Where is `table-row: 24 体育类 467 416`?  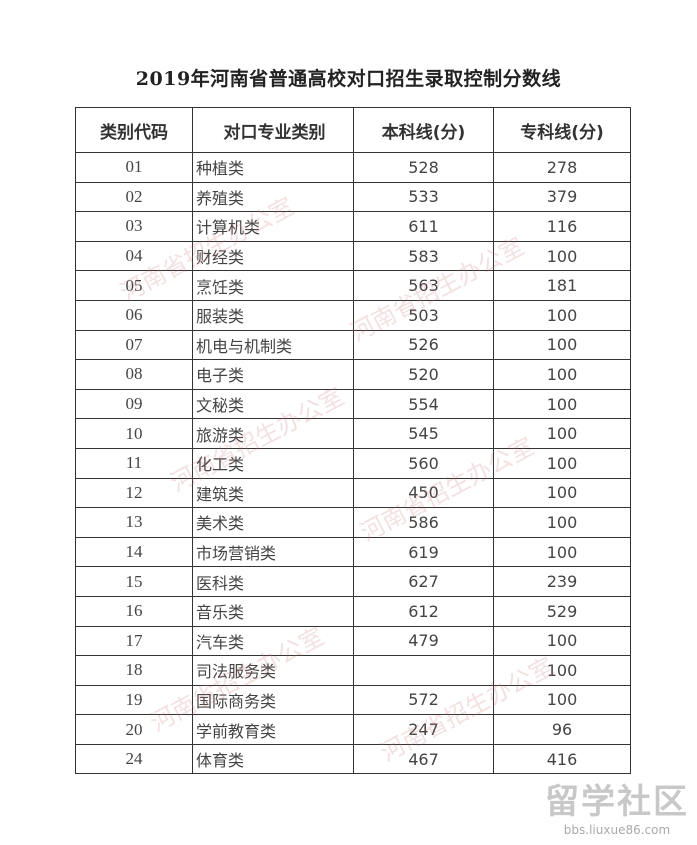
table-row: 24 体育类 467 416 is located at coordinates (353, 759).